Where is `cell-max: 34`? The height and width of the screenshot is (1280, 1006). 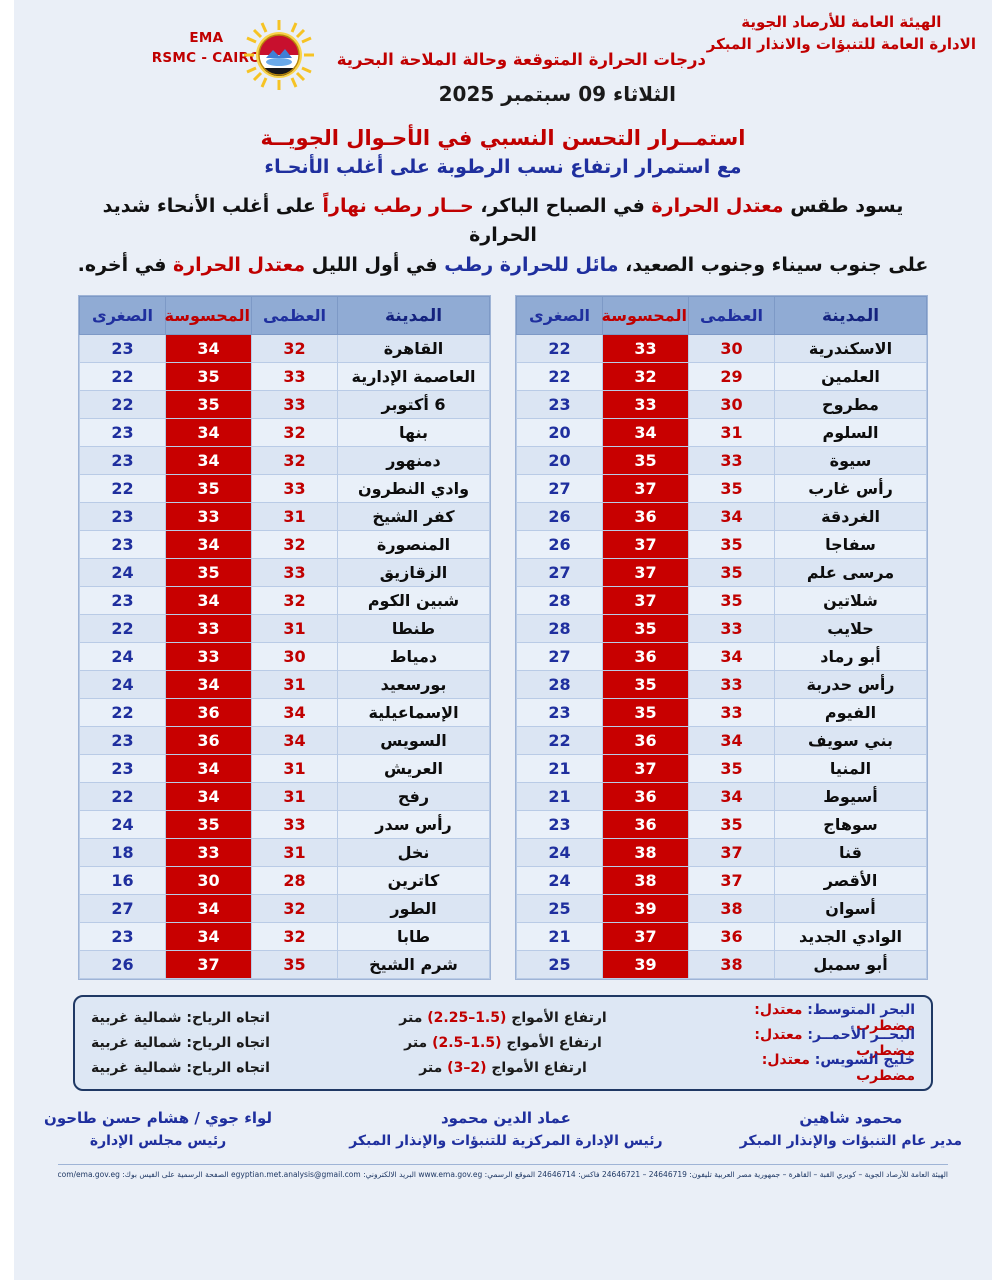
cell-max: 34 is located at coordinates (731, 741).